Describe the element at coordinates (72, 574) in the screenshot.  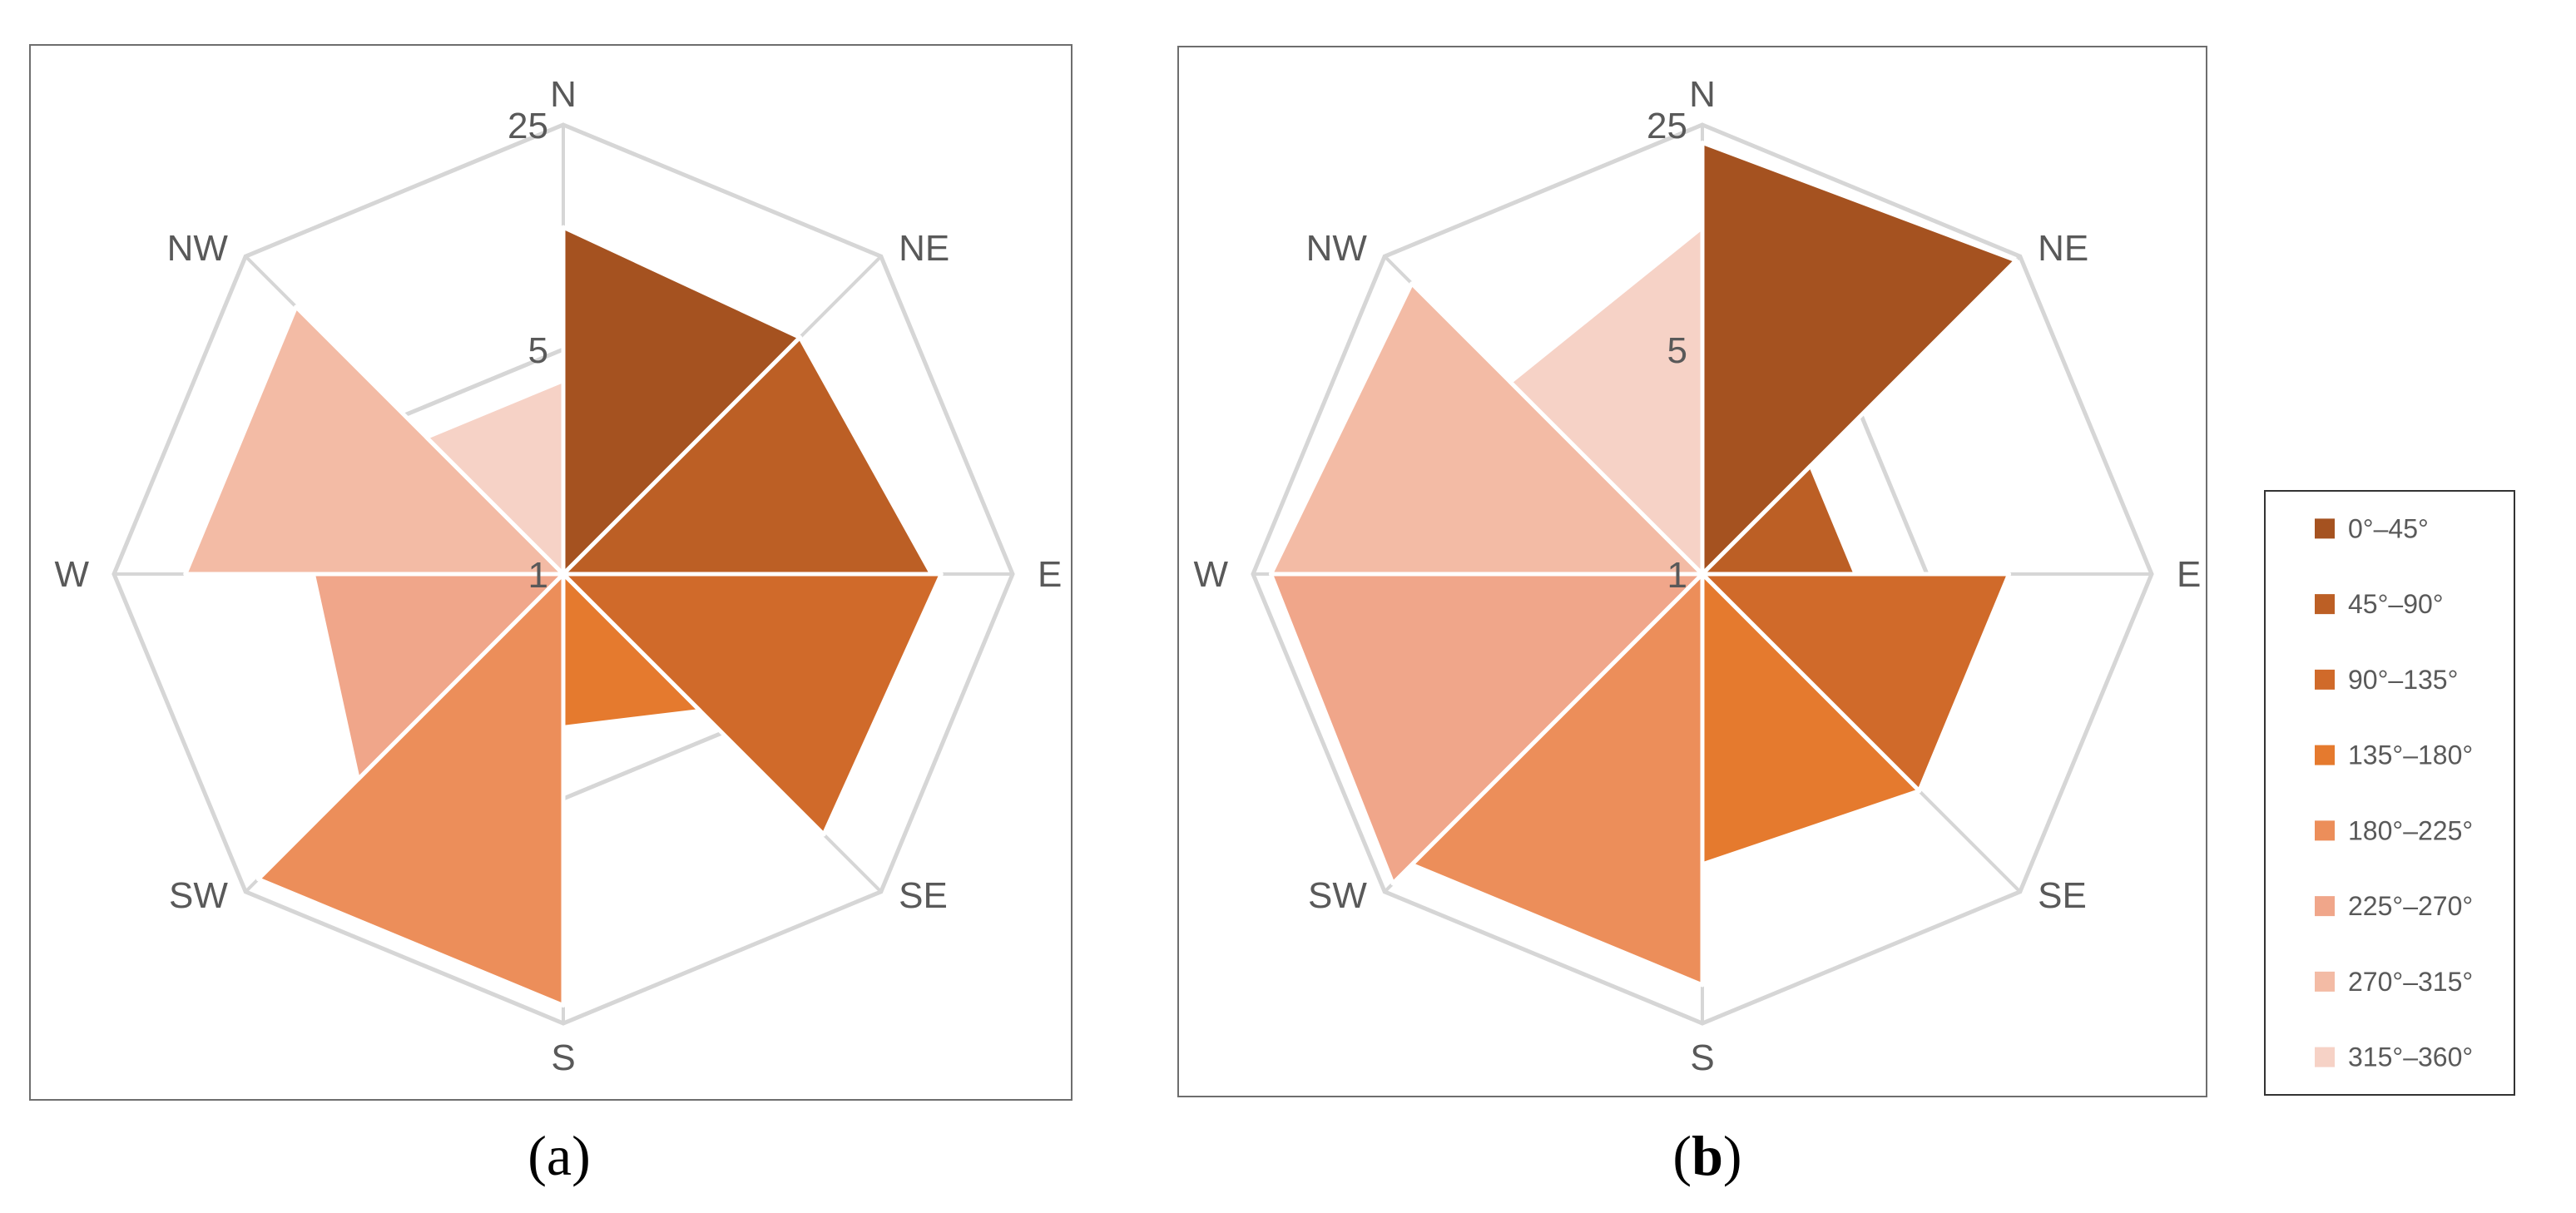
I see `panel-a-dir-w: W` at that location.